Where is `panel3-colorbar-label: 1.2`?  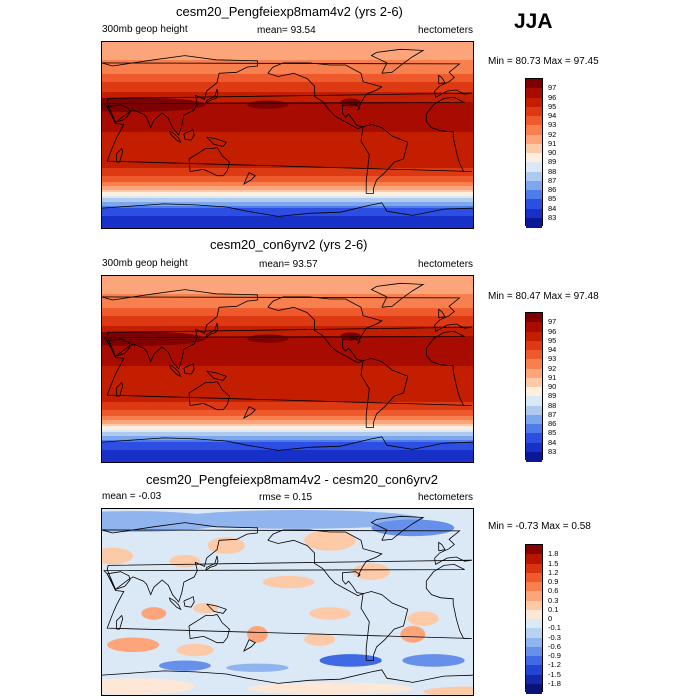 panel3-colorbar-label: 1.2 is located at coordinates (553, 572).